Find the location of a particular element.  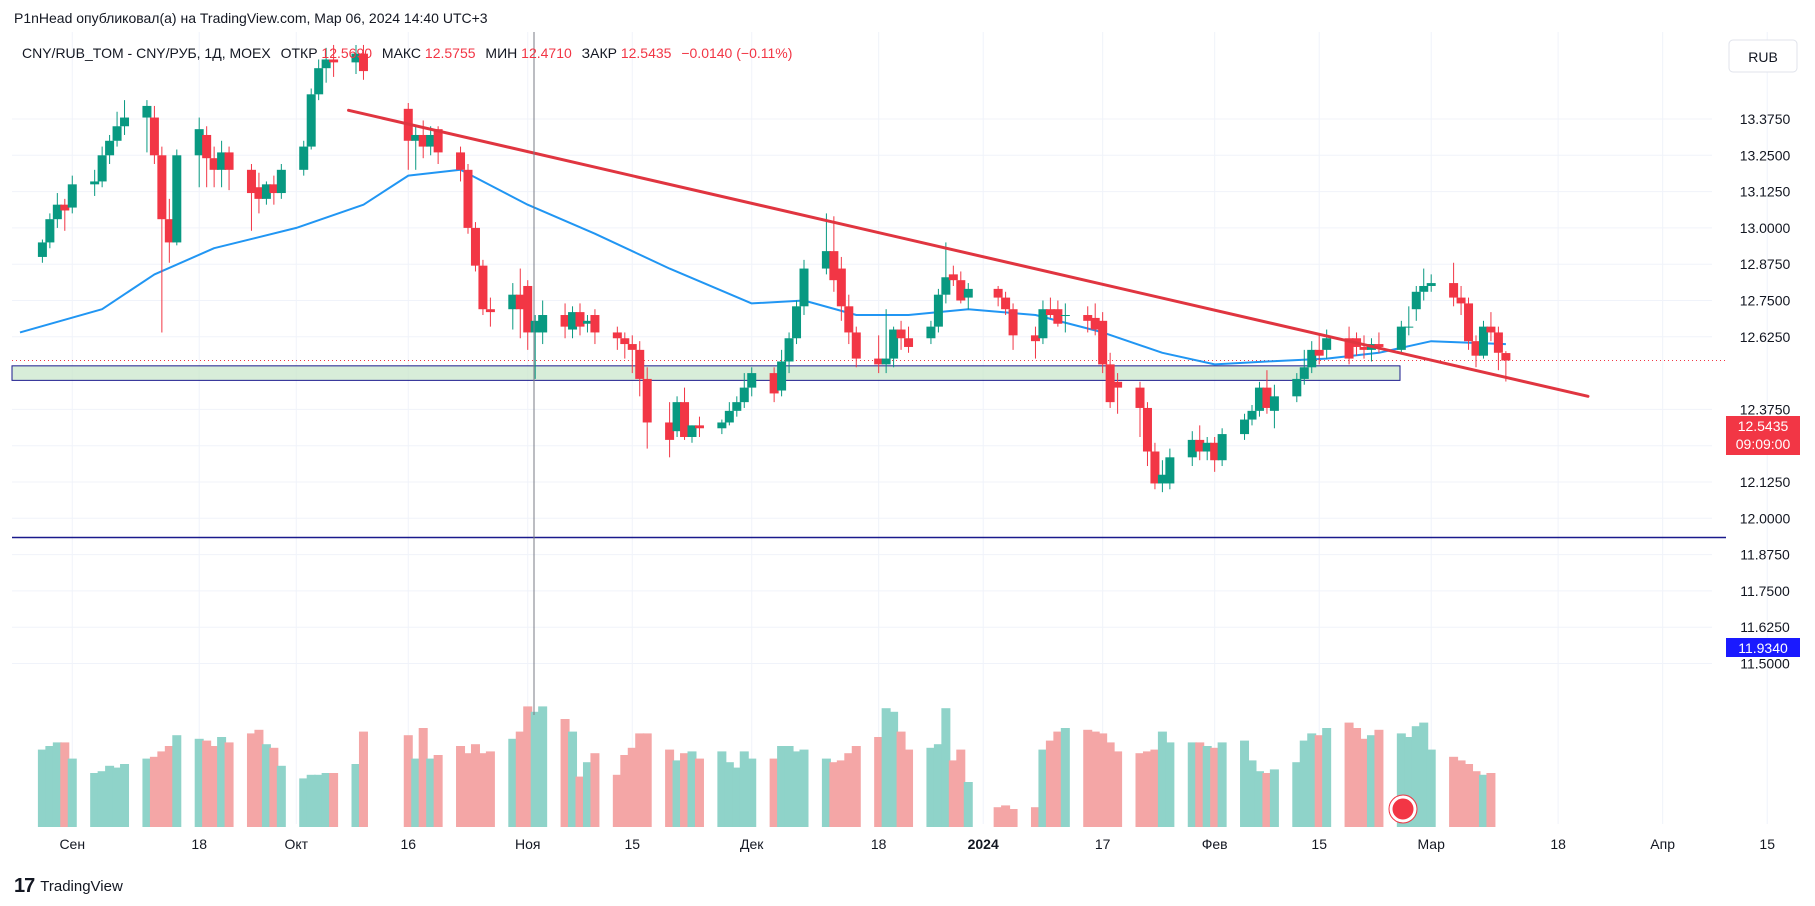

x-tick-label: 15 is located at coordinates (1767, 844).